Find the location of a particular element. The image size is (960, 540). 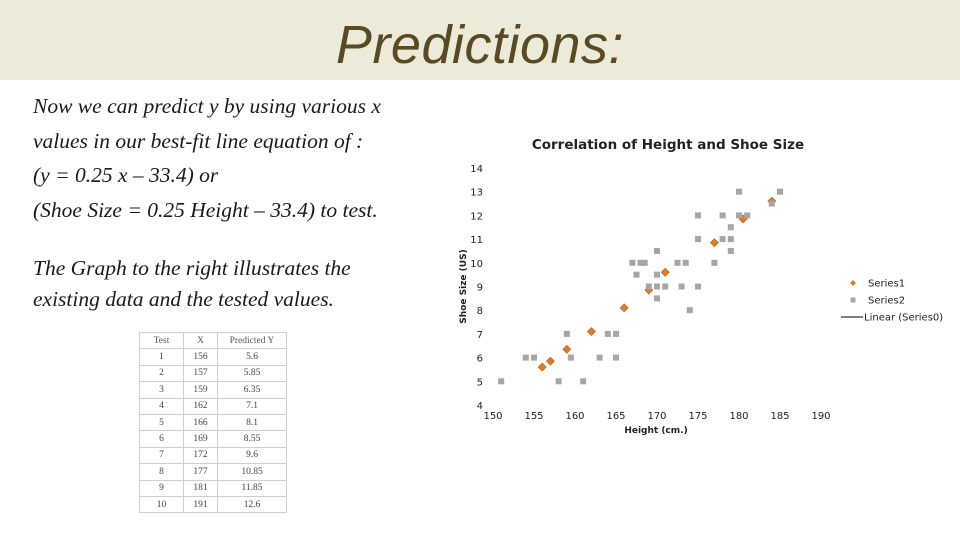

cell-test: 9 is located at coordinates (161, 488).